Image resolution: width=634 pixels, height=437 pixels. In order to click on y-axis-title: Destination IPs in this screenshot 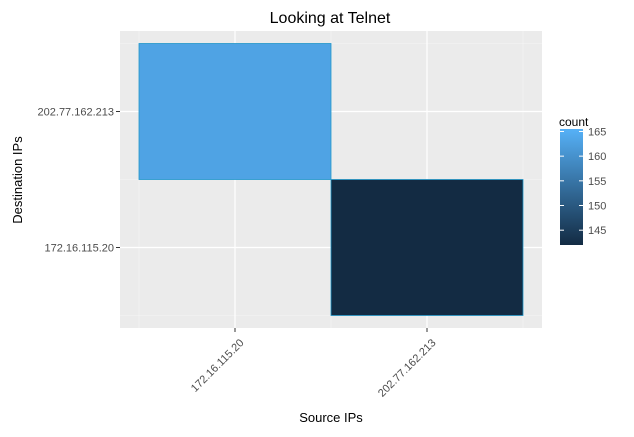, I will do `click(17, 180)`.